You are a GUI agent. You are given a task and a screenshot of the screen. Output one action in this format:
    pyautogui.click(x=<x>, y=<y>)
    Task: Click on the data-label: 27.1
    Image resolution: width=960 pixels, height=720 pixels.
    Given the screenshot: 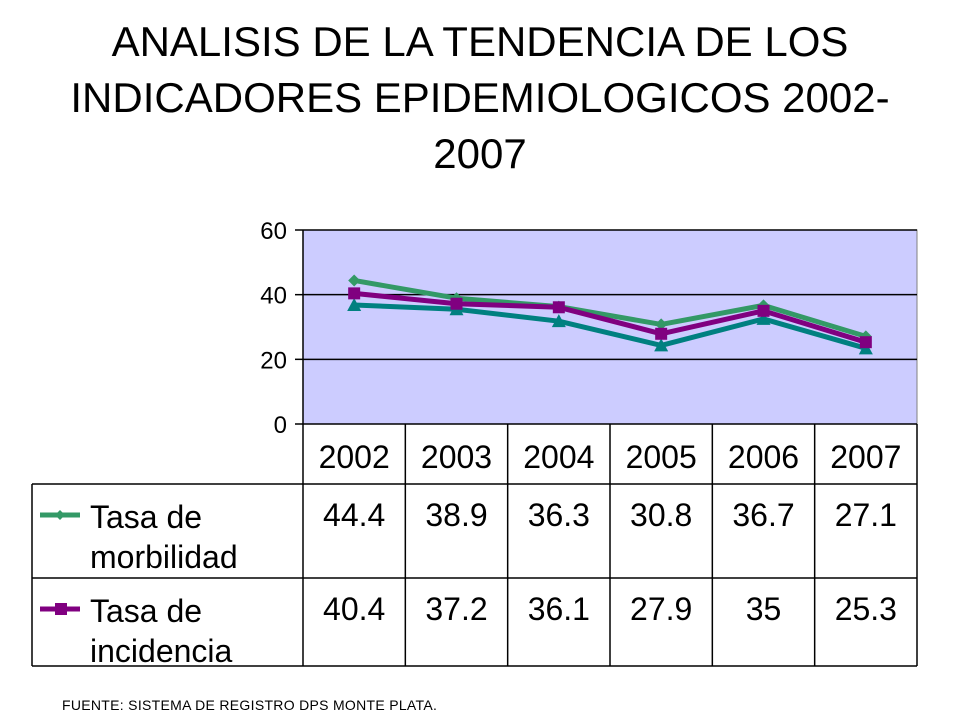 What is the action you would take?
    pyautogui.click(x=866, y=515)
    